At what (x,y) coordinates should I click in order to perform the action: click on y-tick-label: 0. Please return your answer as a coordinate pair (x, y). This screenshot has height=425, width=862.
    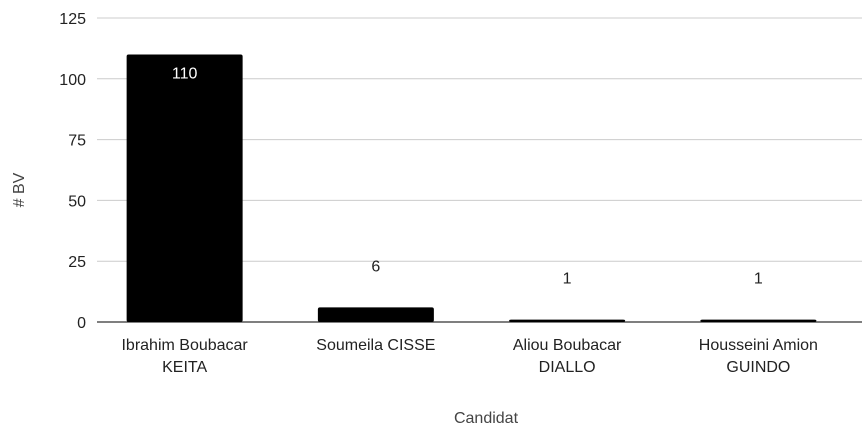
    Looking at the image, I should click on (81, 323).